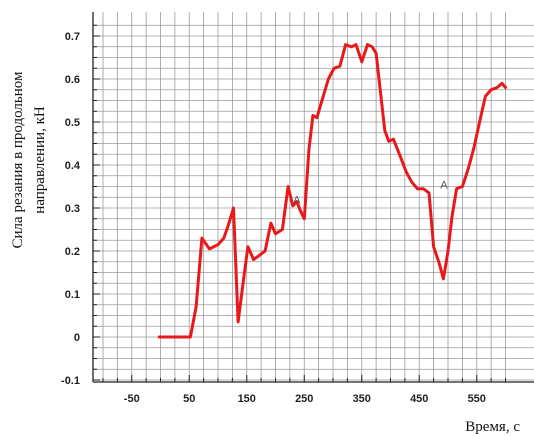  What do you see at coordinates (40, 160) in the screenshot?
I see `y-axis-title-line: направлении, кН` at bounding box center [40, 160].